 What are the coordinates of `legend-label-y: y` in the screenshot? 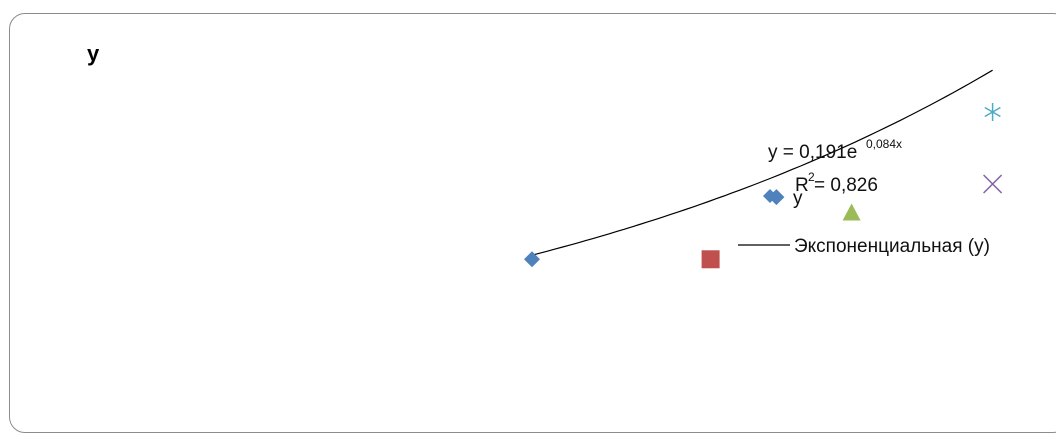 It's located at (798, 198).